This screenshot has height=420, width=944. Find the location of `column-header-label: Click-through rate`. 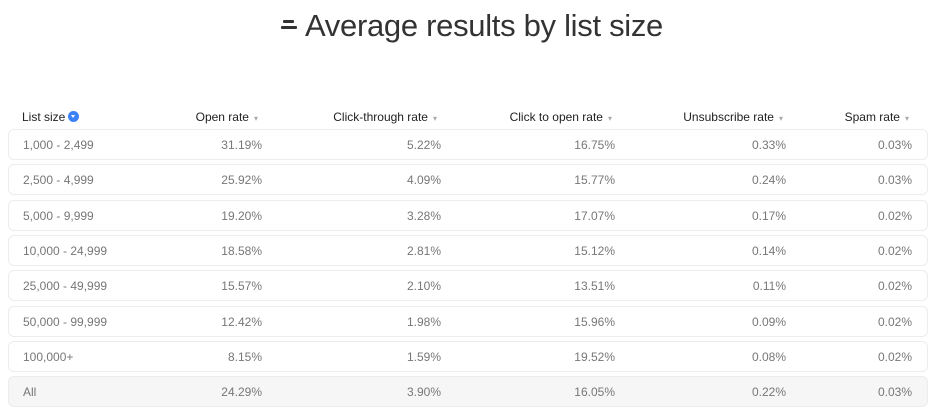

column-header-label: Click-through rate is located at coordinates (380, 117).